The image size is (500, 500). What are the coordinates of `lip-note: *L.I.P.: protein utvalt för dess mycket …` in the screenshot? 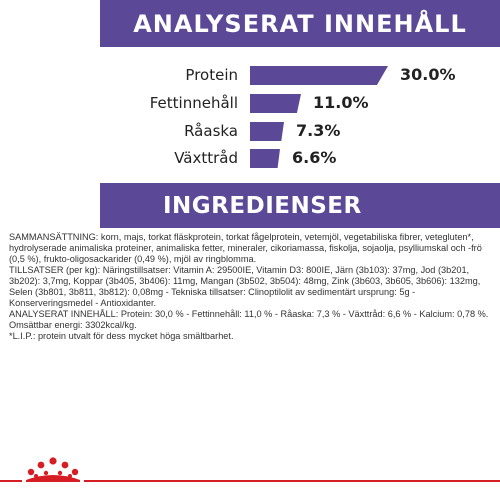 It's located at (121, 336).